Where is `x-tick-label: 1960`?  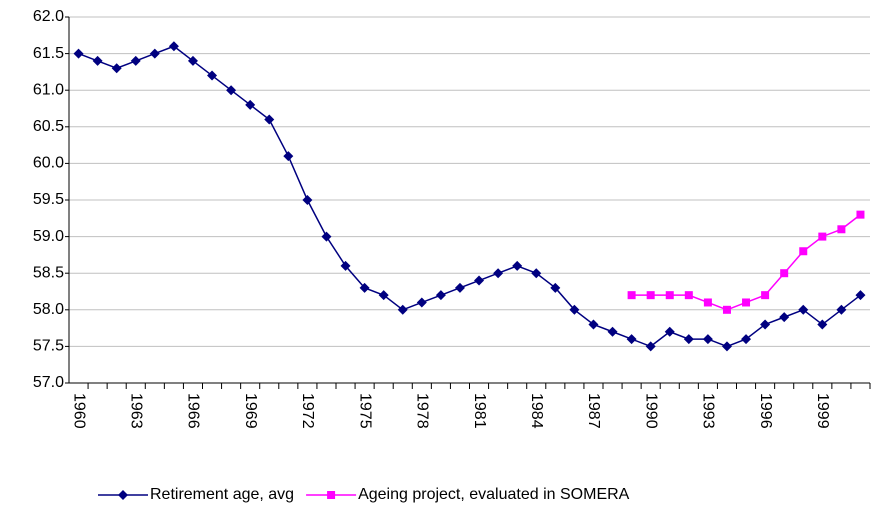
x-tick-label: 1960 is located at coordinates (78, 411).